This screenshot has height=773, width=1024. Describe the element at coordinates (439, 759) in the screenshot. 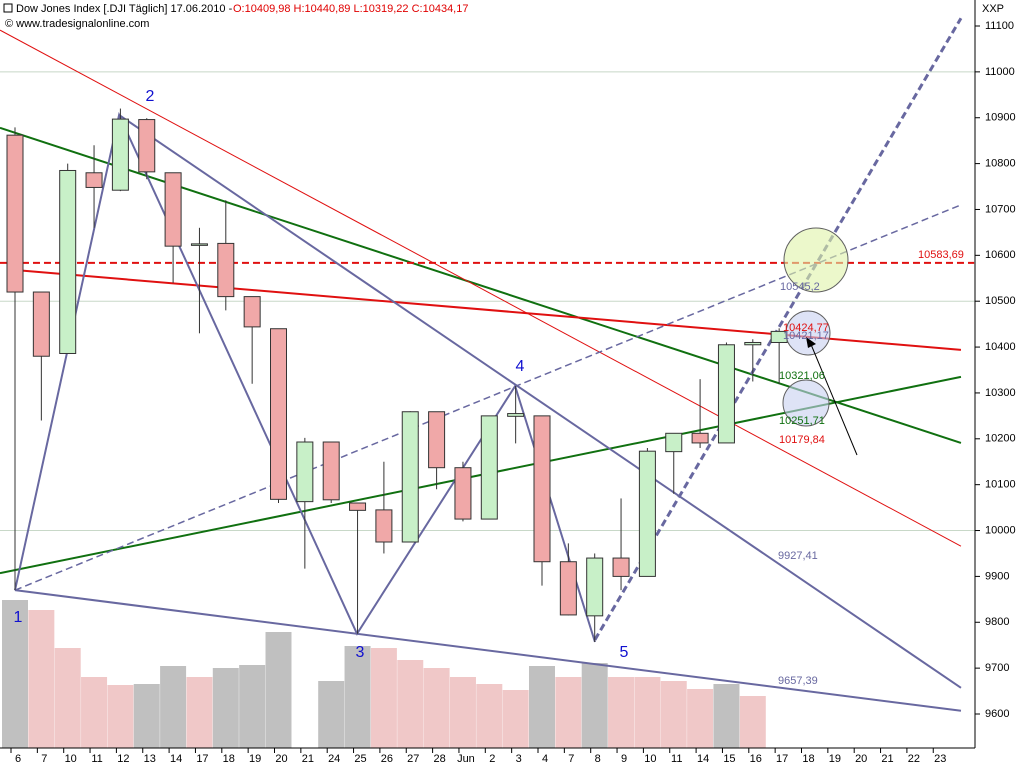

I see `x-tick-label: 28` at that location.